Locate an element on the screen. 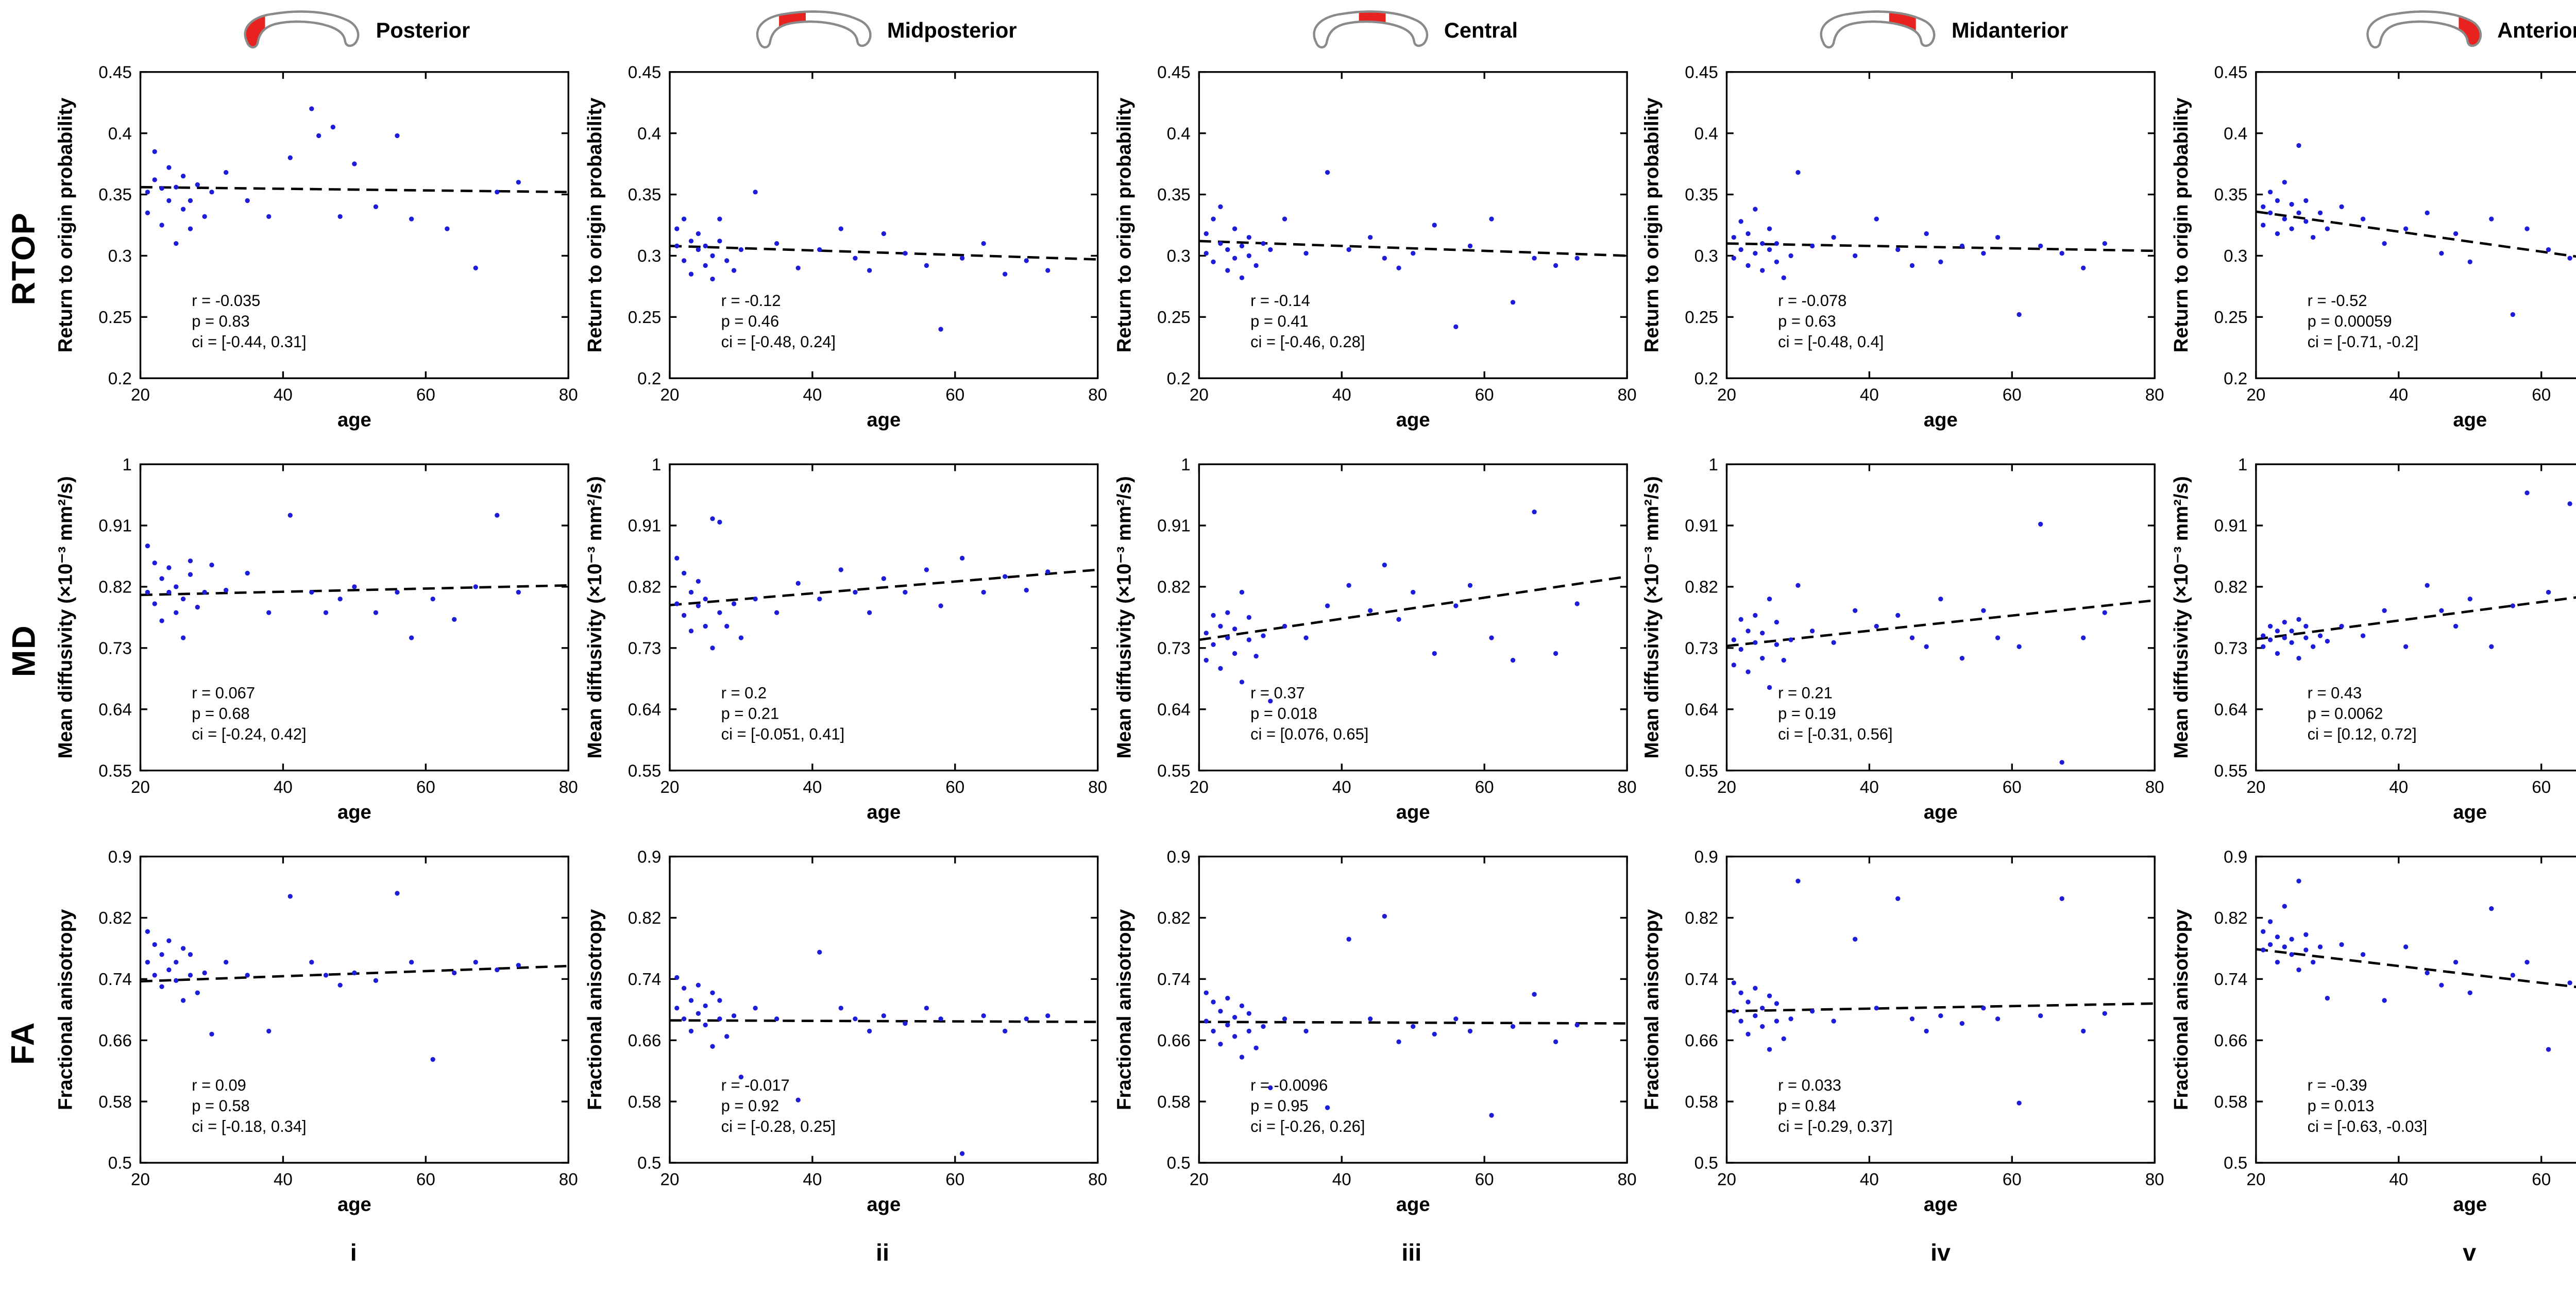 The width and height of the screenshot is (2576, 1290). stats-line: r = -0.39 is located at coordinates (2337, 1085).